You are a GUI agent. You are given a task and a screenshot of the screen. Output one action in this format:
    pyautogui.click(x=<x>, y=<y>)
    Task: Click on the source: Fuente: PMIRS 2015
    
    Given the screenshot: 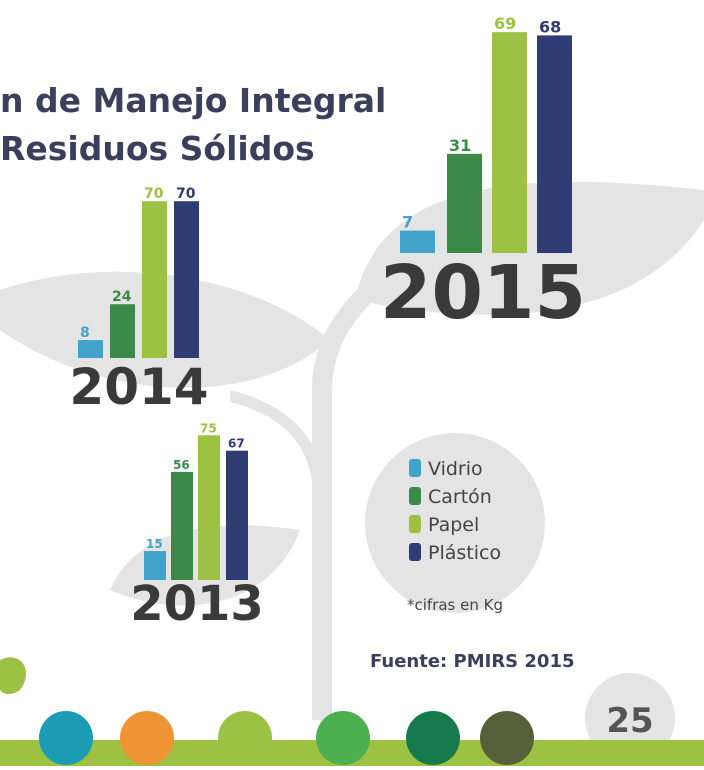 What is the action you would take?
    pyautogui.click(x=472, y=661)
    